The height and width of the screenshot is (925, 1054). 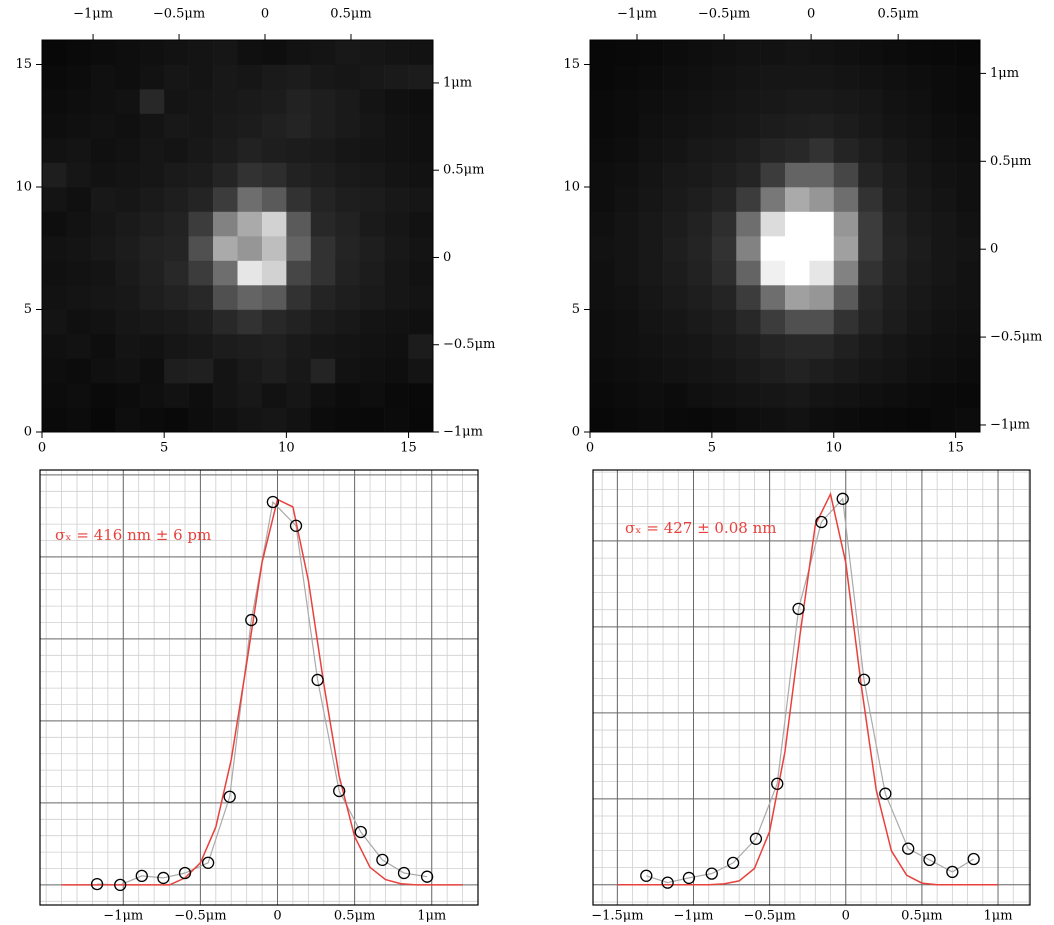 I want to click on y2-tick-label: −1μm, so click(x=463, y=432).